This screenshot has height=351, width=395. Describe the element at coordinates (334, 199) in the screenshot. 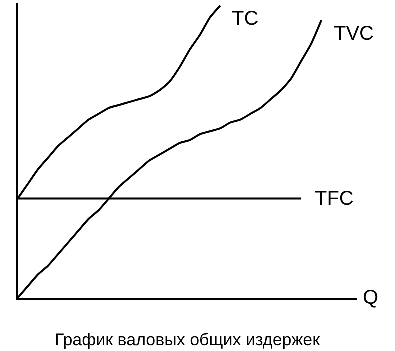

I see `series-label: TFC` at that location.